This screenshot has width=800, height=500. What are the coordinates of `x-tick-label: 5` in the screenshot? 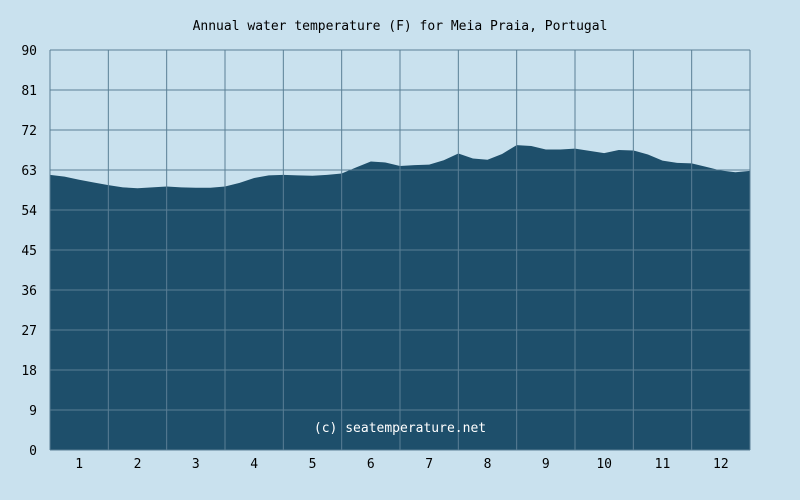 It's located at (313, 464).